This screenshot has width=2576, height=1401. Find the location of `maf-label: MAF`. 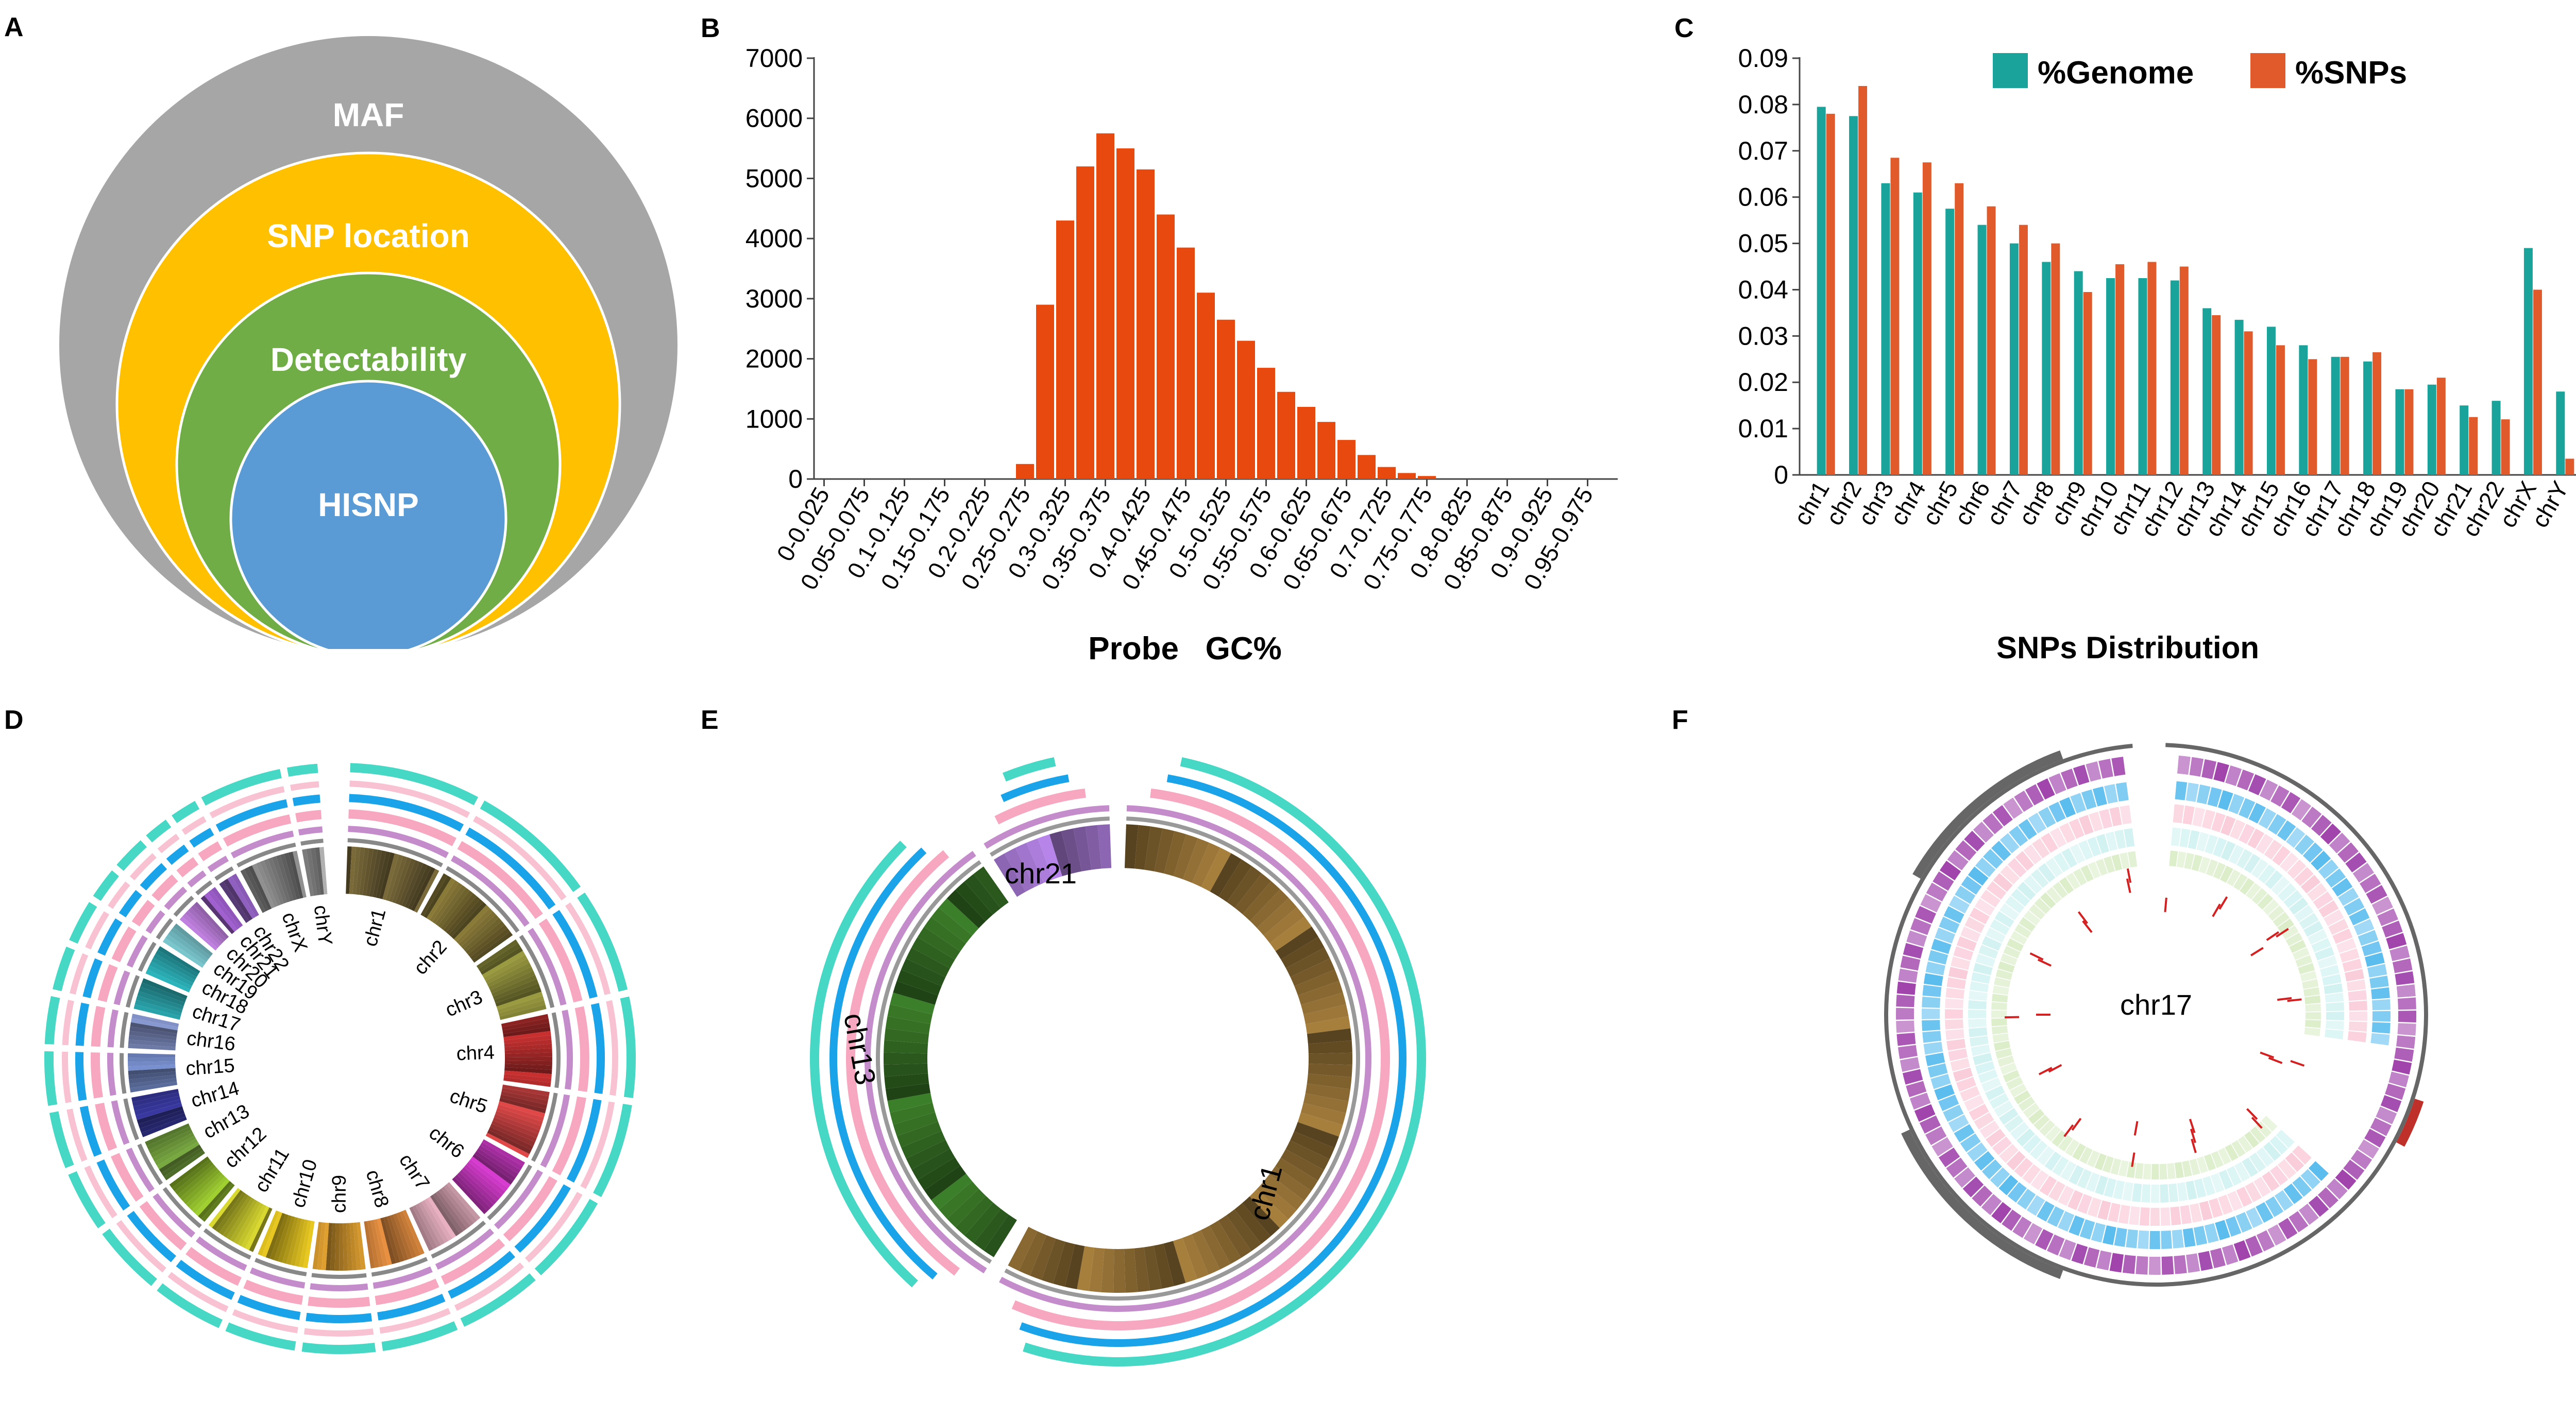

maf-label: MAF is located at coordinates (369, 114).